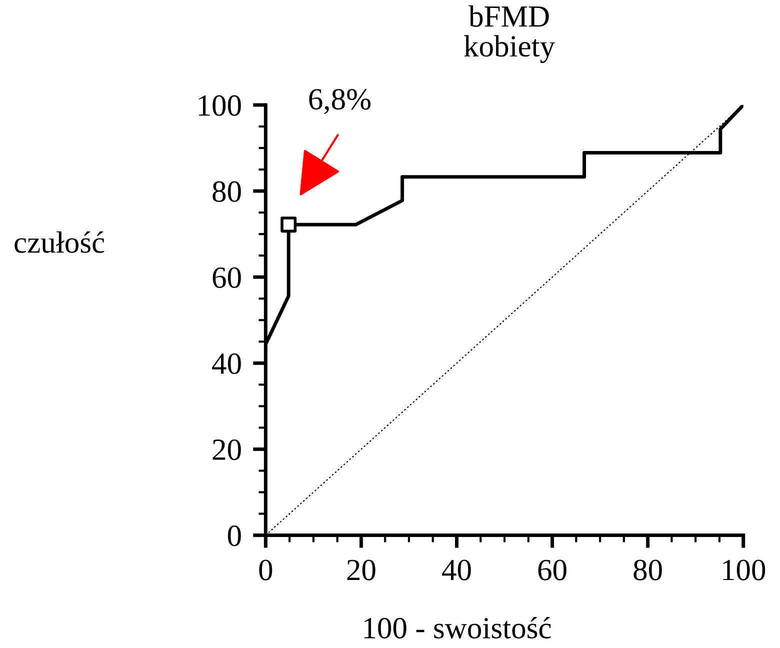 This screenshot has height=648, width=780. What do you see at coordinates (59, 242) in the screenshot?
I see `y-axis-title: czułość` at bounding box center [59, 242].